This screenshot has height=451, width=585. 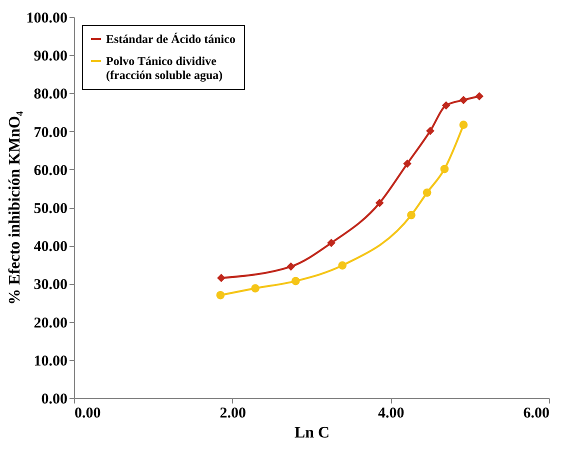 What do you see at coordinates (51, 170) in the screenshot?
I see `y-tick-label: 60.00` at bounding box center [51, 170].